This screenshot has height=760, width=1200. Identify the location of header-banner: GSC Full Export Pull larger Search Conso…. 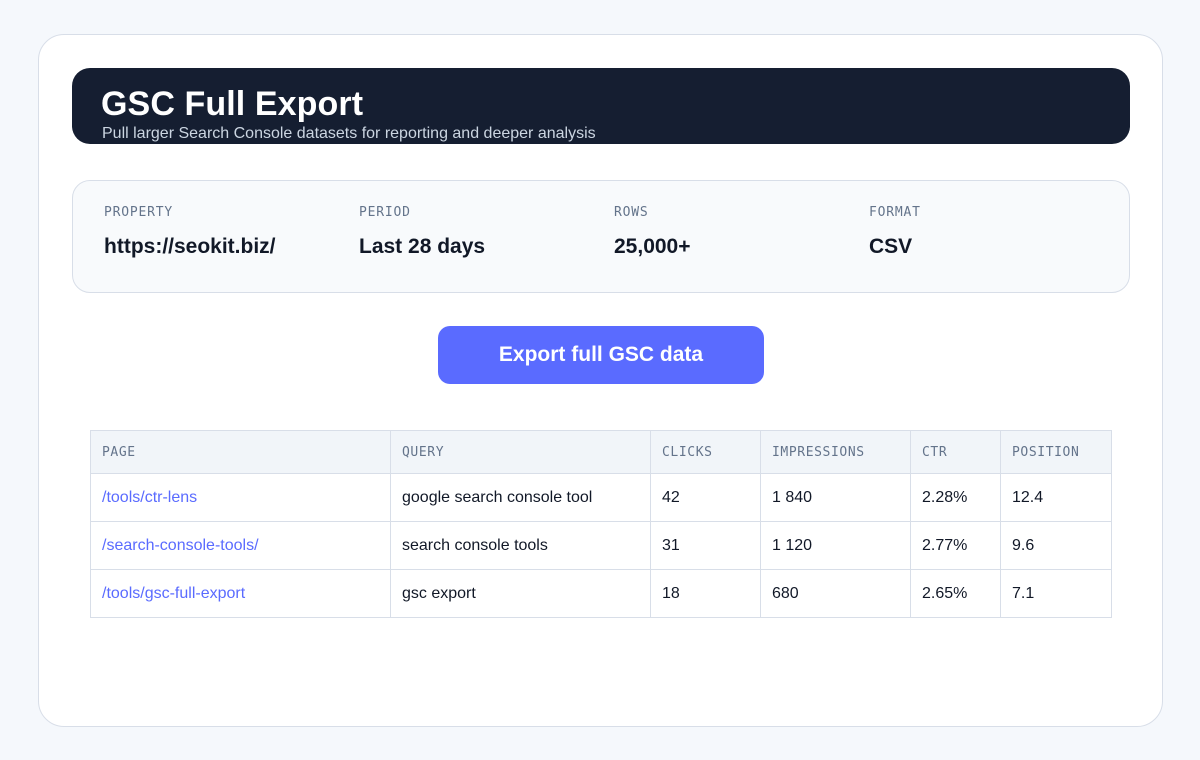
(601, 106).